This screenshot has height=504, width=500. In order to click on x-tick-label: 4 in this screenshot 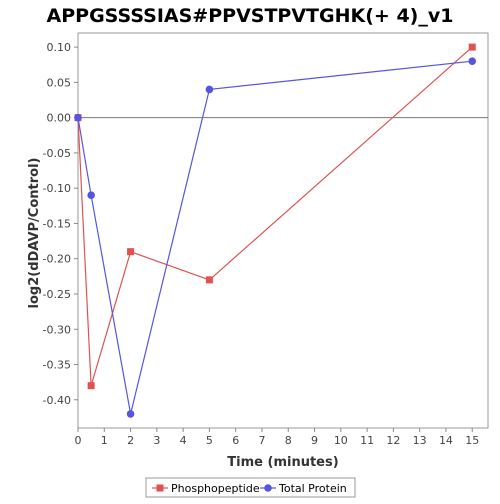, I will do `click(183, 440)`.